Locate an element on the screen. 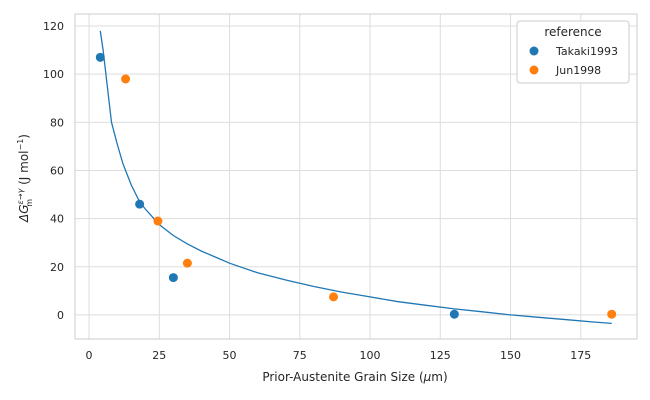 The height and width of the screenshot is (400, 650). y-tick-label: 20 is located at coordinates (57, 267).